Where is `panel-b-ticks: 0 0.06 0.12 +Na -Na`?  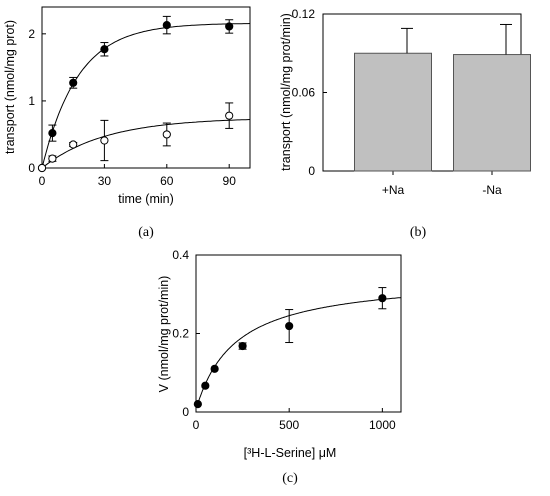 panel-b-ticks: 0 0.06 0.12 +Na -Na is located at coordinates (397, 102).